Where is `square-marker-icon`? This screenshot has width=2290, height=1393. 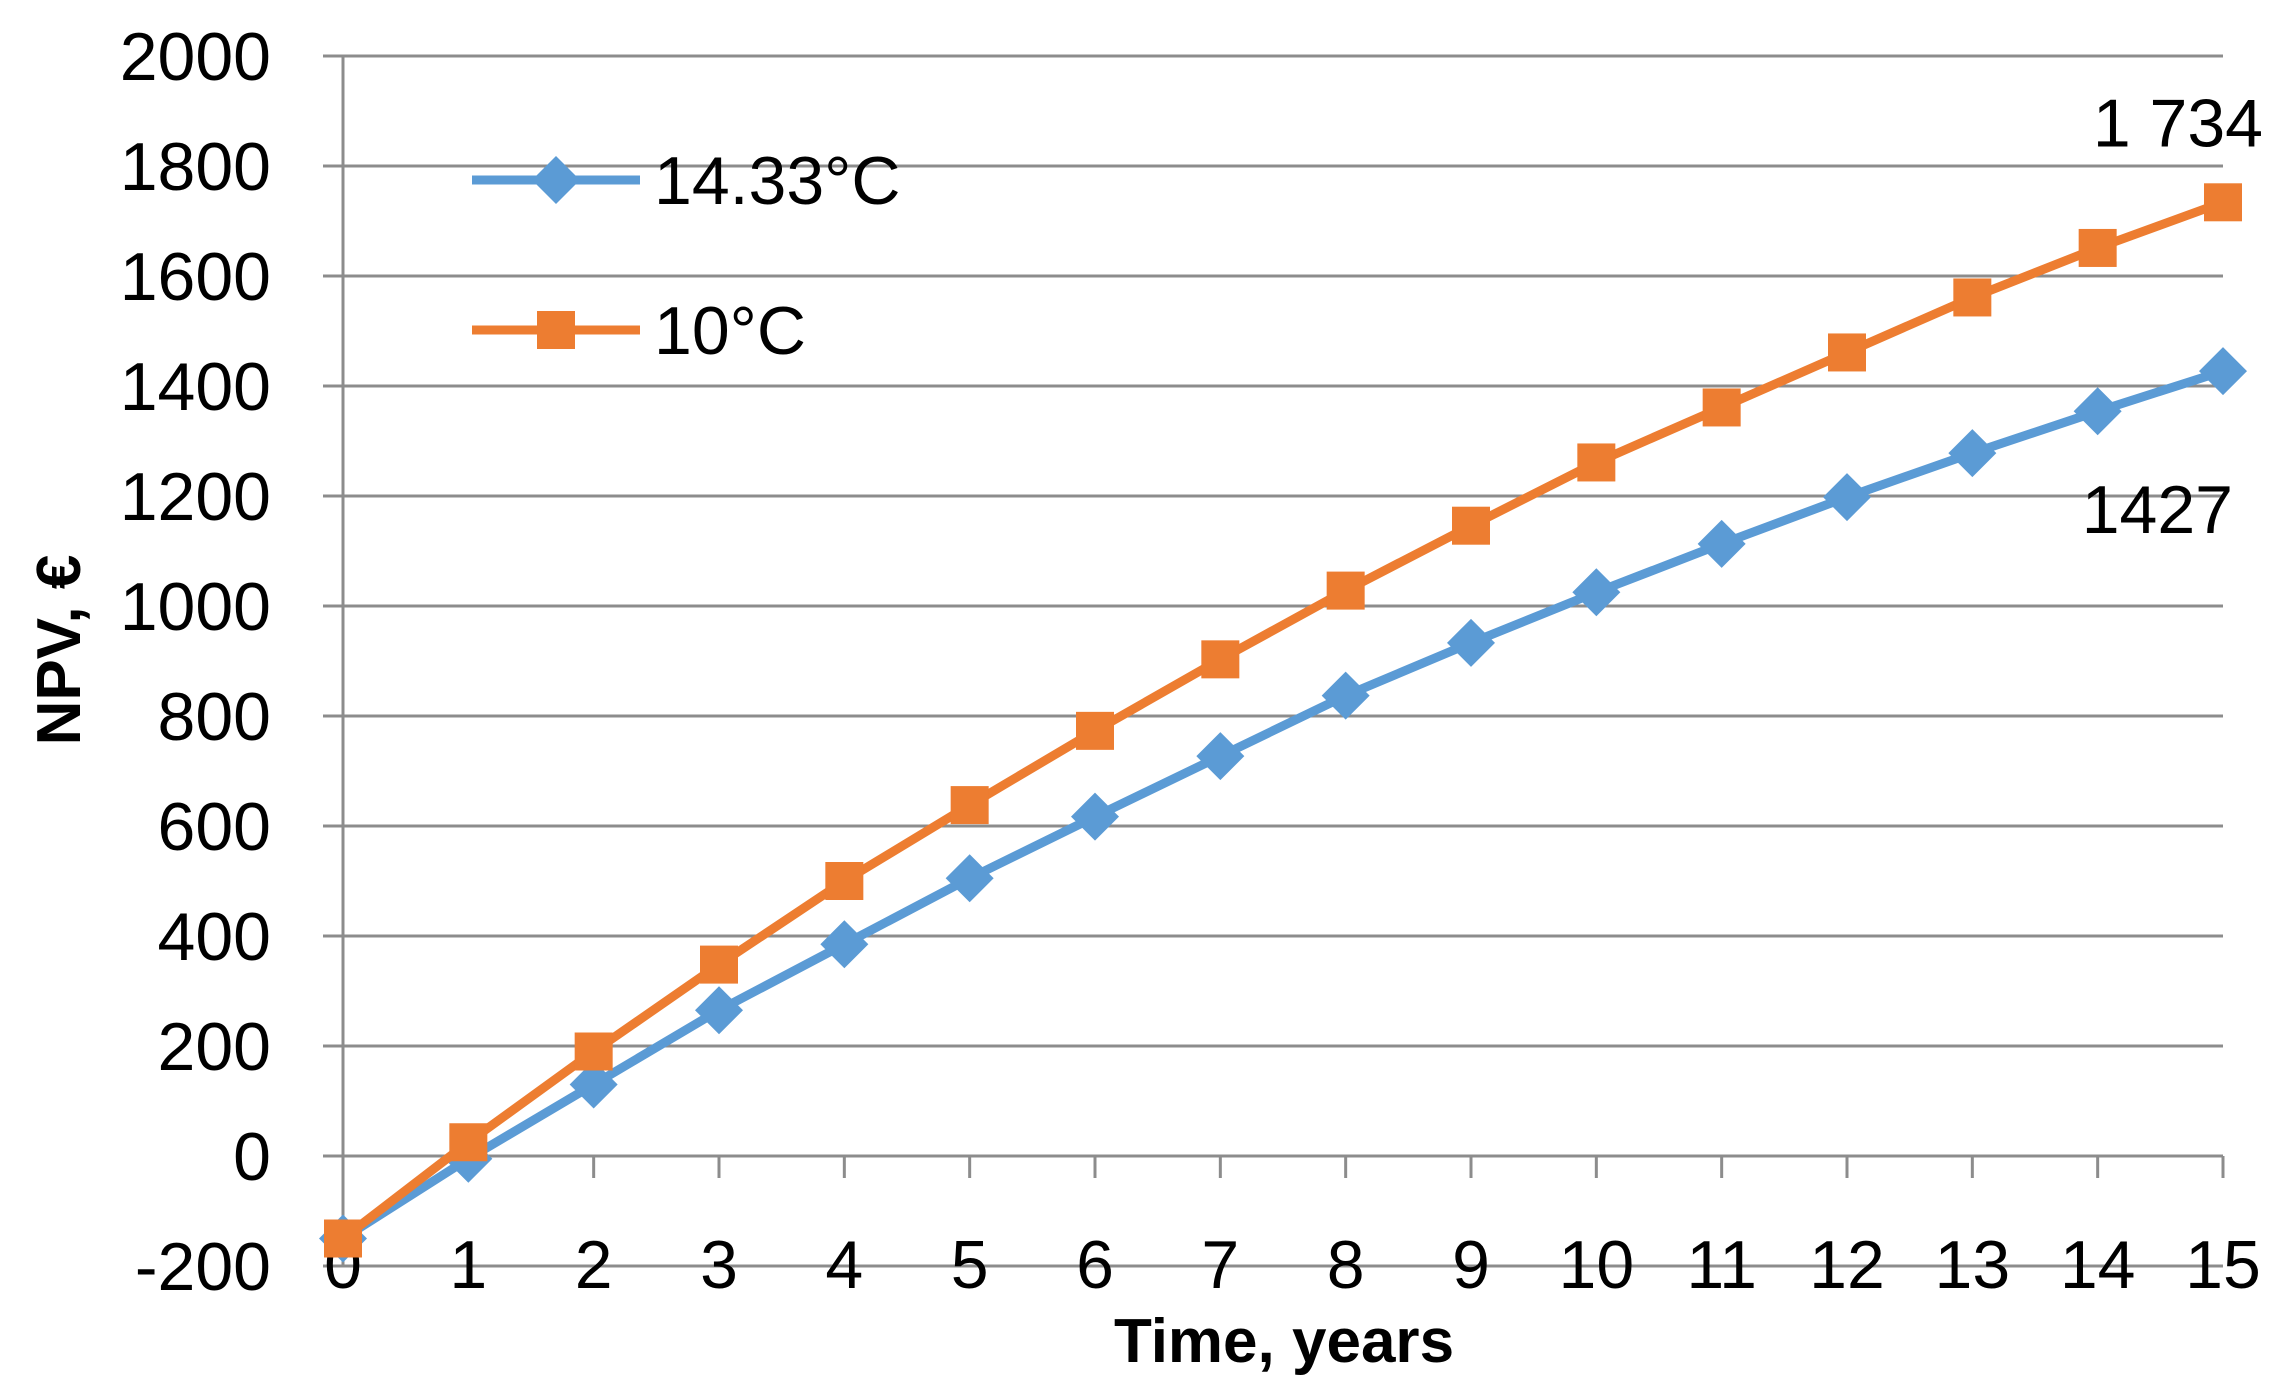 square-marker-icon is located at coordinates (556, 330).